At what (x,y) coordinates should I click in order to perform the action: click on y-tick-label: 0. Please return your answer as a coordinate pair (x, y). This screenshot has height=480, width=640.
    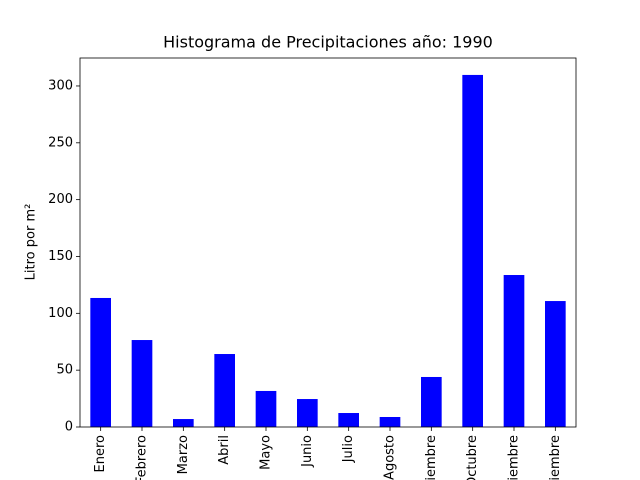
    Looking at the image, I should click on (69, 427).